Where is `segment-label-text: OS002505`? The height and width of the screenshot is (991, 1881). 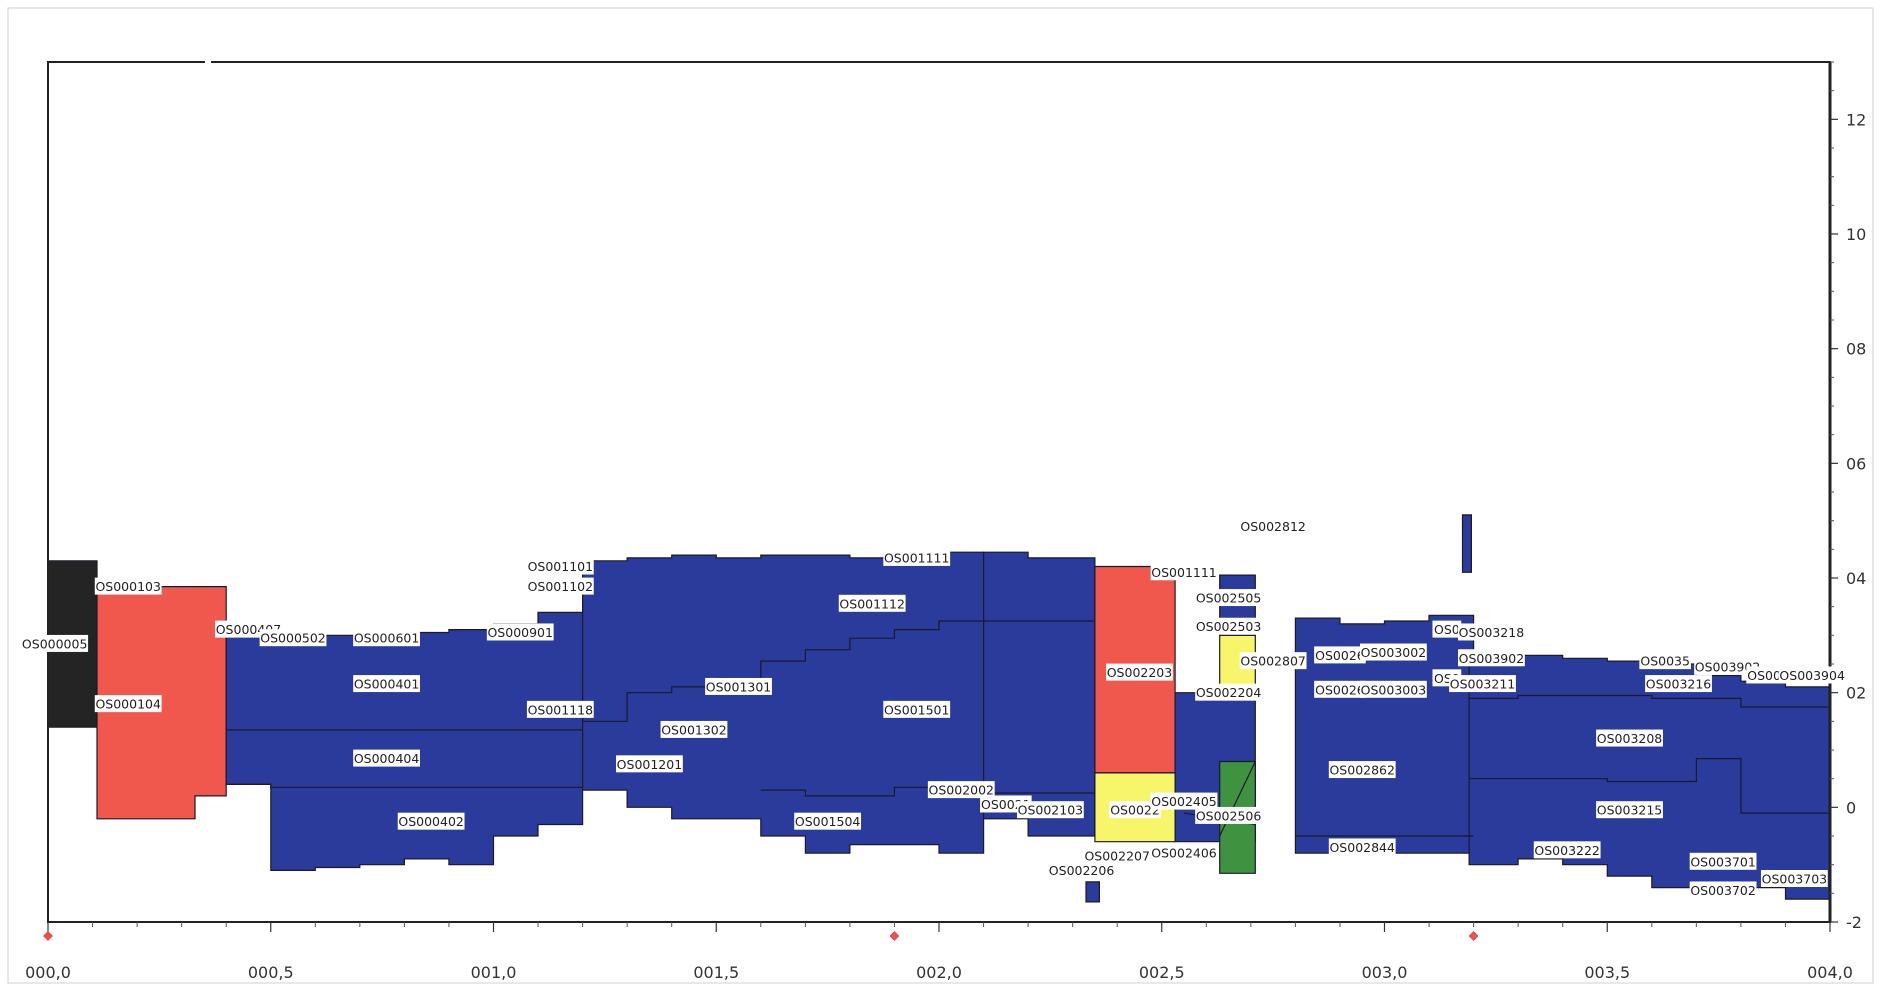
segment-label-text: OS002505 is located at coordinates (1229, 598).